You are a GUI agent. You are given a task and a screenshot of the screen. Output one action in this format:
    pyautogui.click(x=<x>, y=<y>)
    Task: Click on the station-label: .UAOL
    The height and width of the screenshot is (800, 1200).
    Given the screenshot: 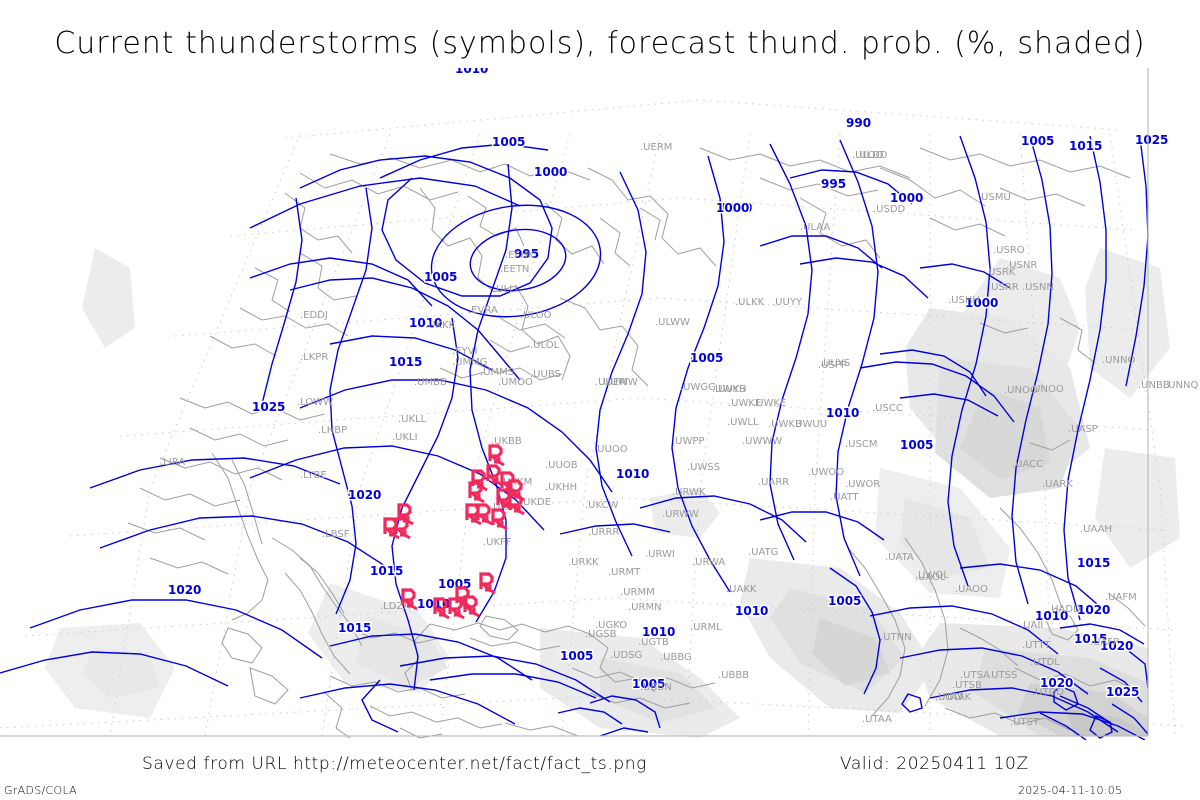 What is the action you would take?
    pyautogui.click(x=930, y=577)
    